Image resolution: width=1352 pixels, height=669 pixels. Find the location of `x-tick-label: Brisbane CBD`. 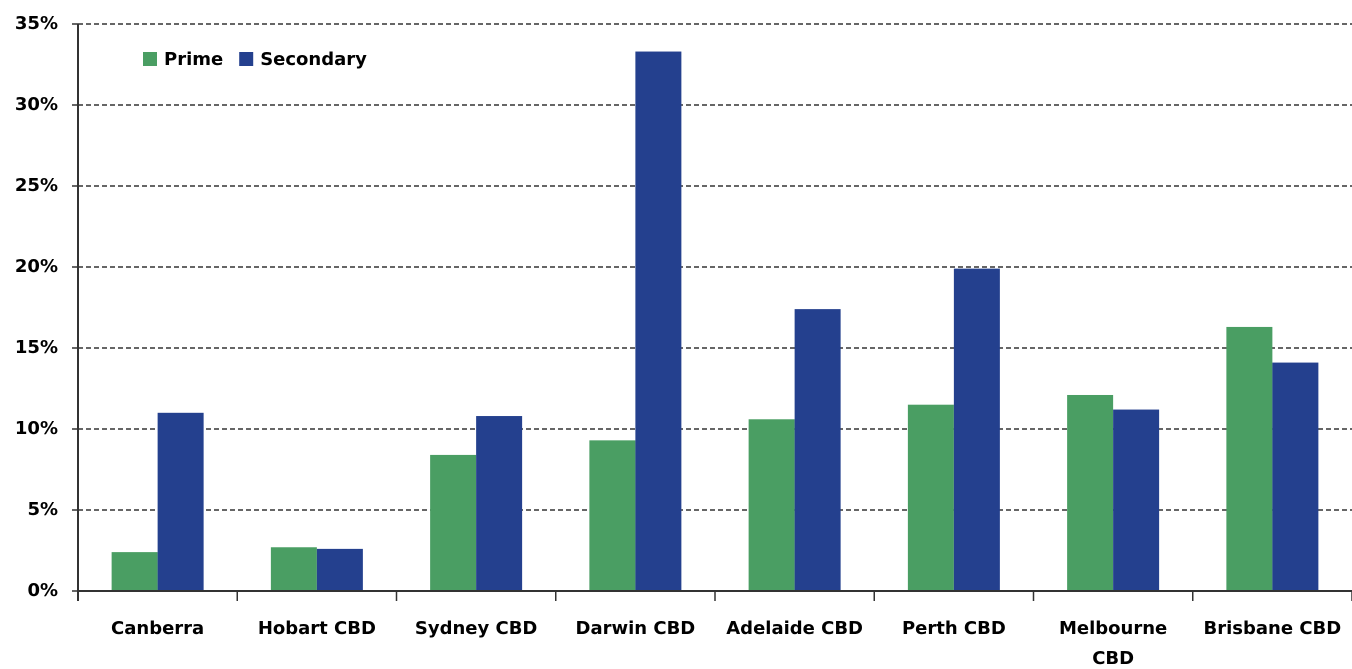

x-tick-label: Brisbane CBD is located at coordinates (1272, 628).